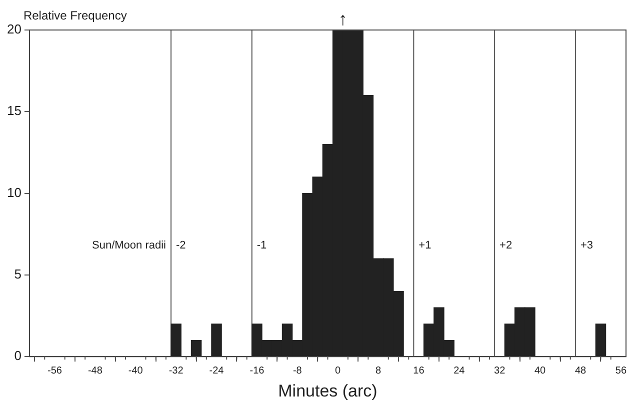  I want to click on x-tick-label: 0, so click(338, 370).